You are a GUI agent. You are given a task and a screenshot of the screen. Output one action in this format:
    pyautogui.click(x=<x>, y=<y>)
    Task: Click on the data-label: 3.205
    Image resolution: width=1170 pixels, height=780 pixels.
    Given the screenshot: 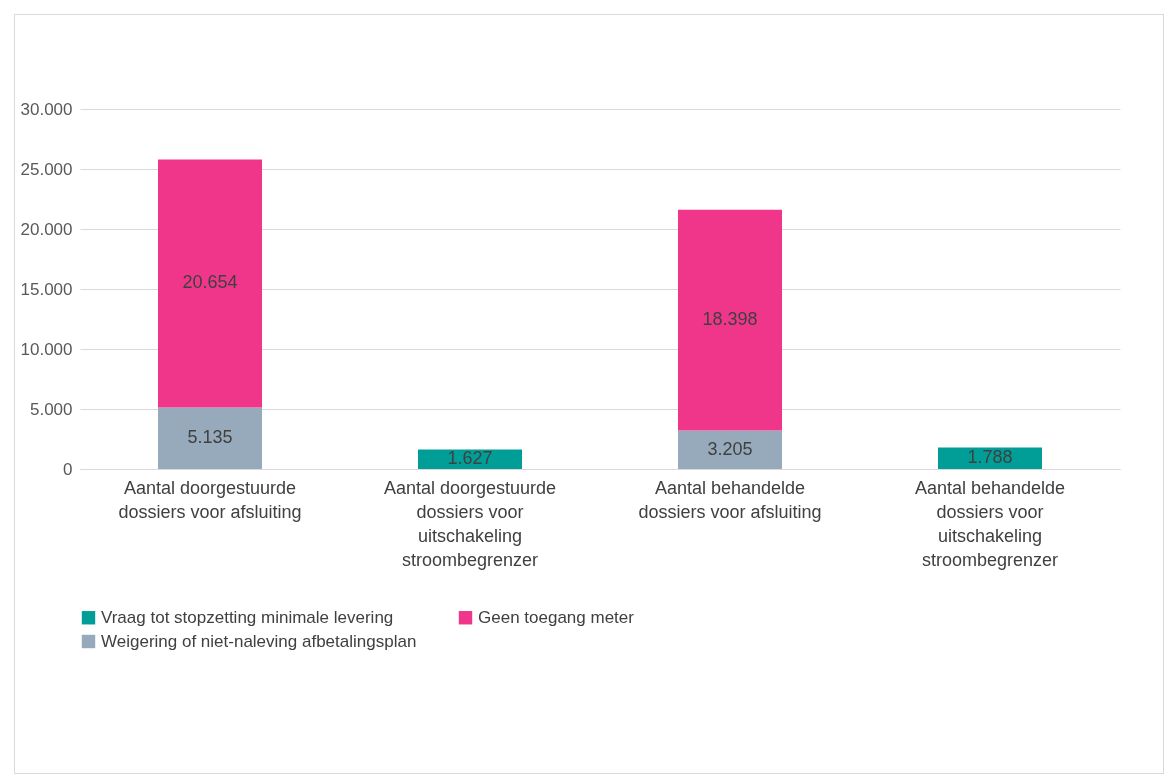 What is the action you would take?
    pyautogui.click(x=730, y=448)
    